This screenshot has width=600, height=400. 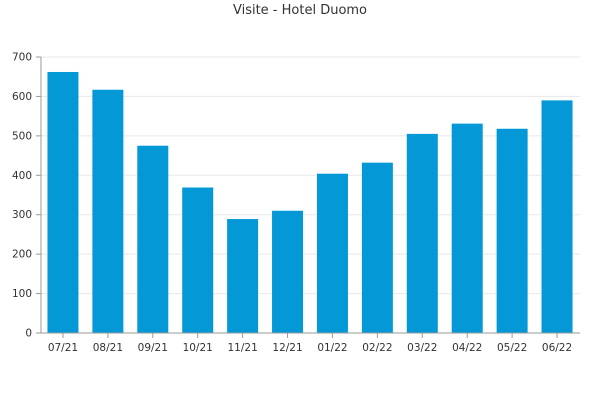 I want to click on x-tick-label: 05/22, so click(x=512, y=348).